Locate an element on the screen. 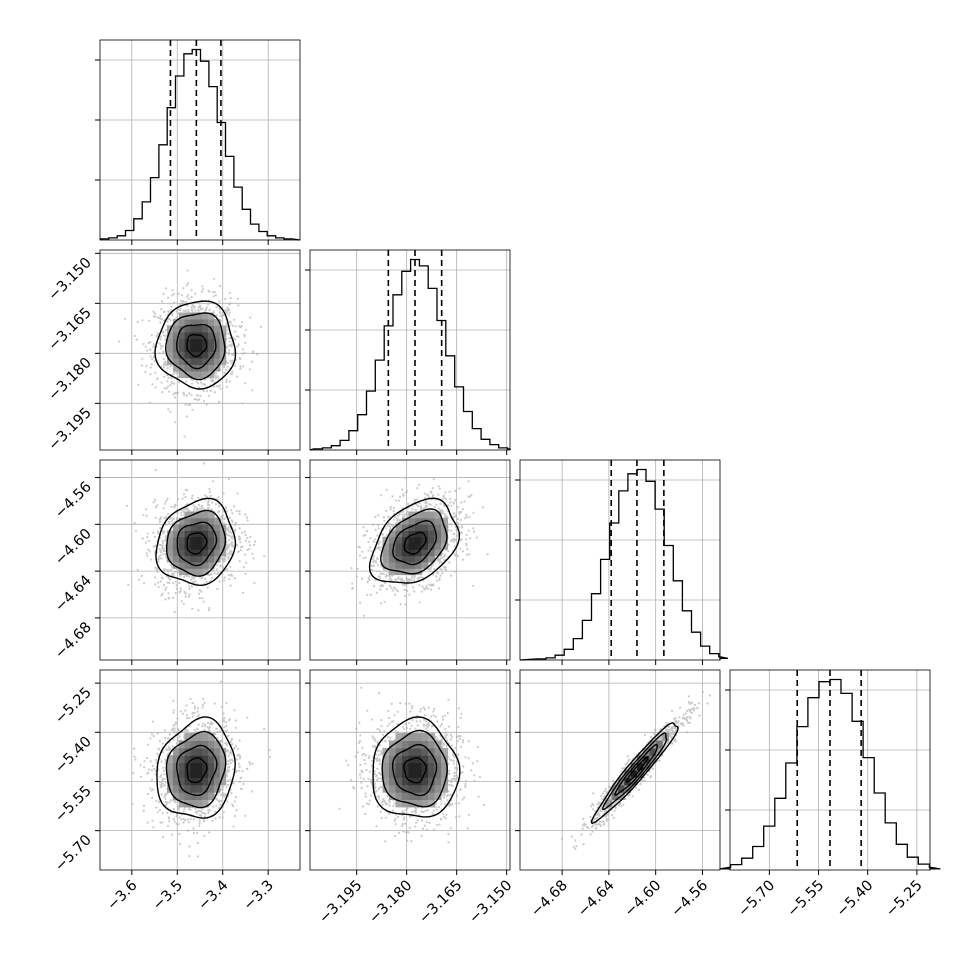  x-tick-label: −3.5 is located at coordinates (168, 896).